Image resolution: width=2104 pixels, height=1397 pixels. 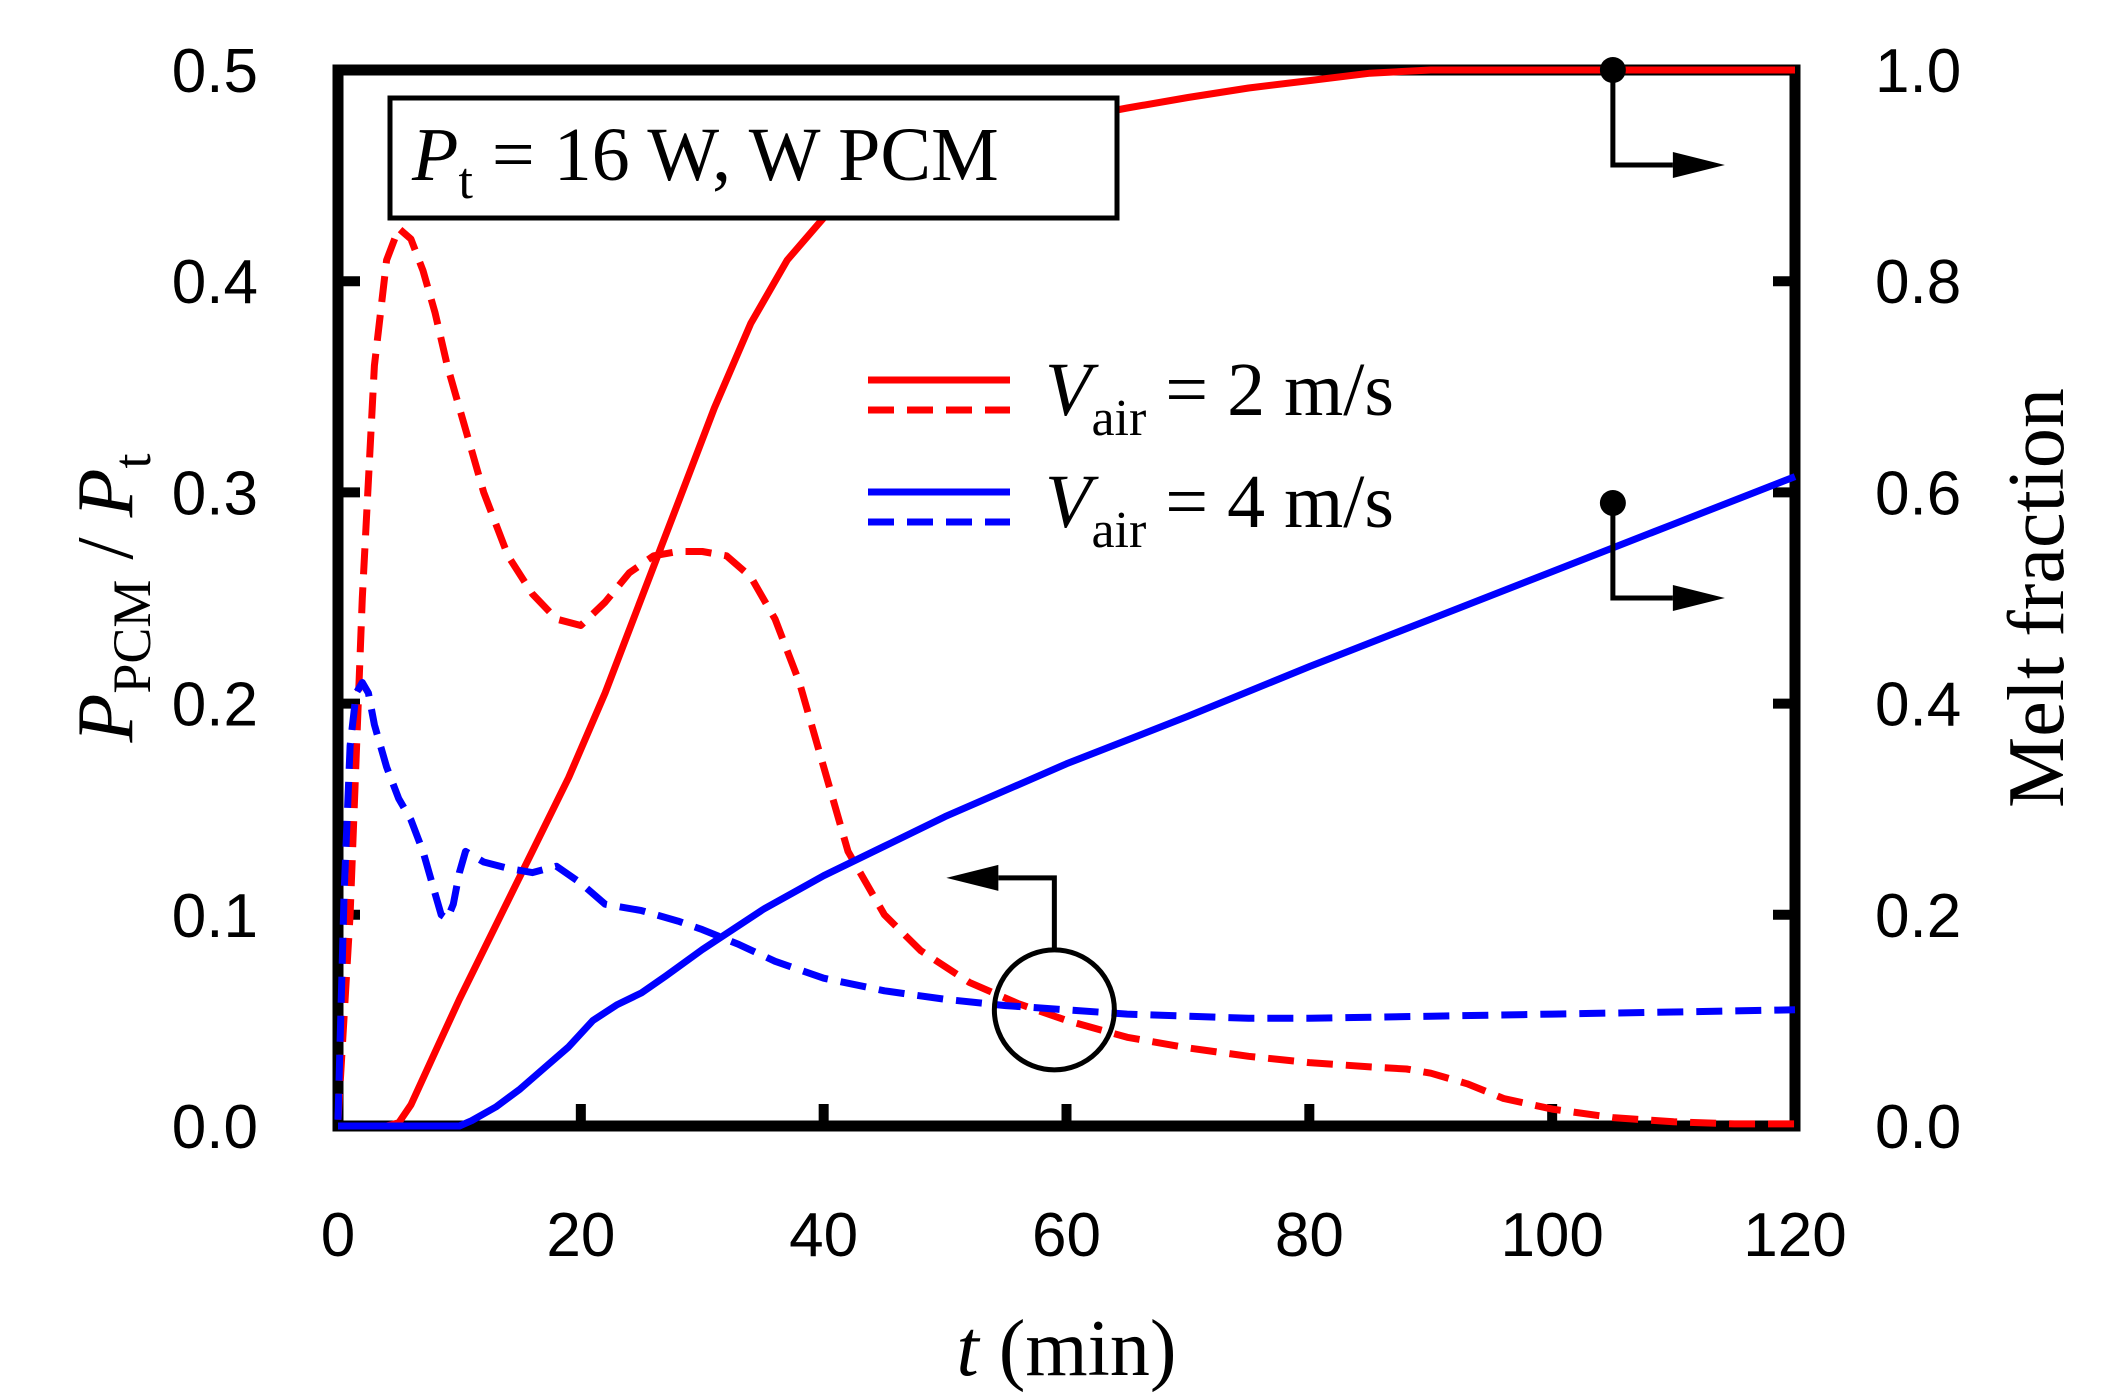 I want to click on y-left-tick-label: 0.0, so click(x=215, y=1127).